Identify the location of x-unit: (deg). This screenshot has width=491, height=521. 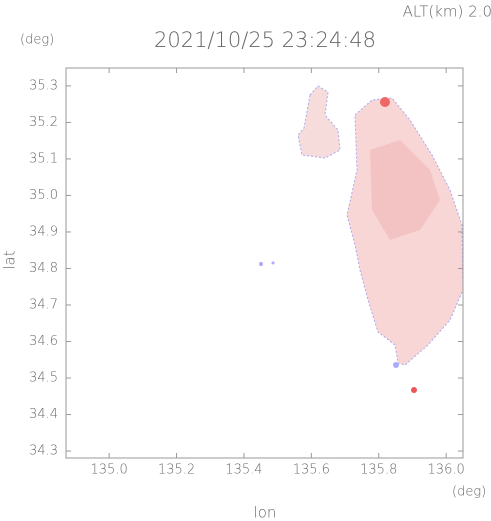
(469, 492).